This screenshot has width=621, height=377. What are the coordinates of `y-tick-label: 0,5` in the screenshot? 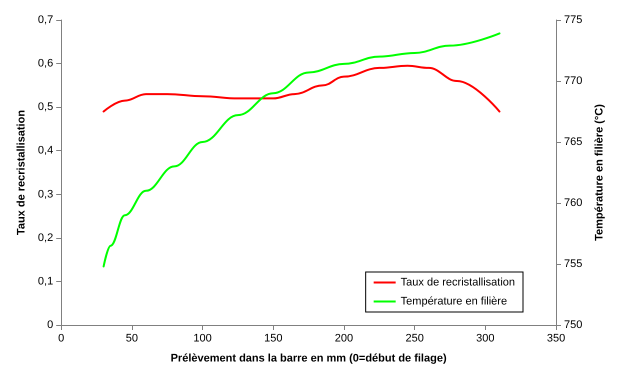 It's located at (46, 107).